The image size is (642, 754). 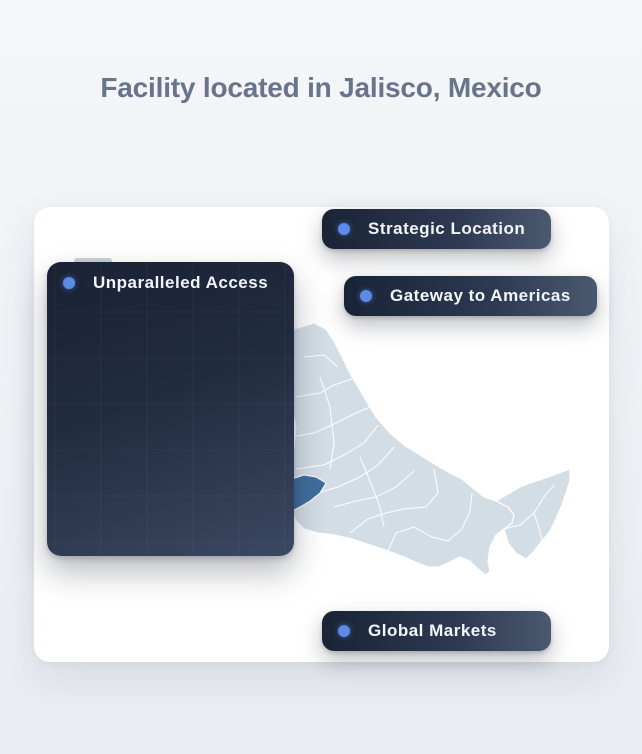 I want to click on strategic-location-pill: Strategic Location, so click(x=436, y=229).